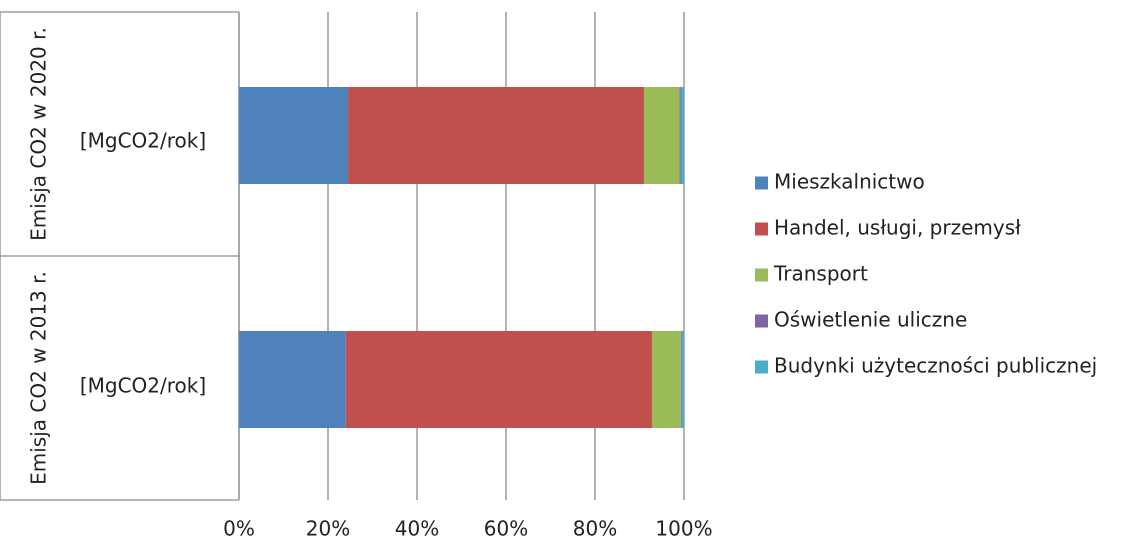  I want to click on legend-label: Mieszkalnictwo, so click(849, 182).